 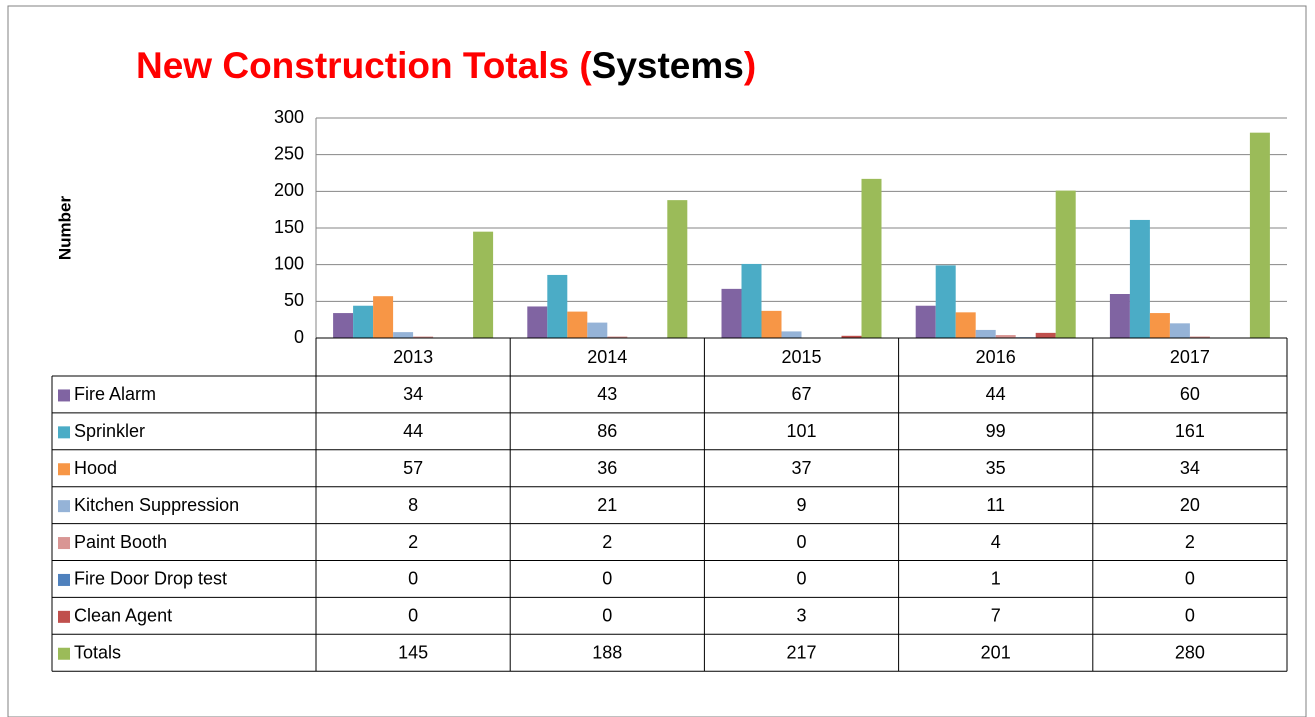 What do you see at coordinates (289, 190) in the screenshot?
I see `y-tick-label: 200` at bounding box center [289, 190].